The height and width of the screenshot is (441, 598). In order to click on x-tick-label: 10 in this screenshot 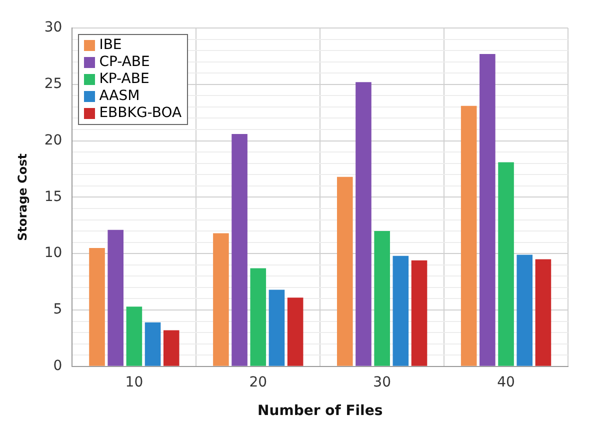, I will do `click(134, 382)`.